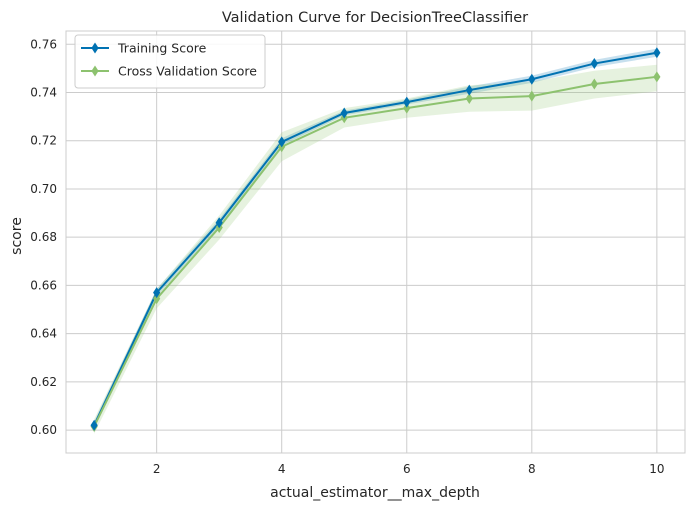  What do you see at coordinates (43, 285) in the screenshot?
I see `y-tick-label: 0.66` at bounding box center [43, 285].